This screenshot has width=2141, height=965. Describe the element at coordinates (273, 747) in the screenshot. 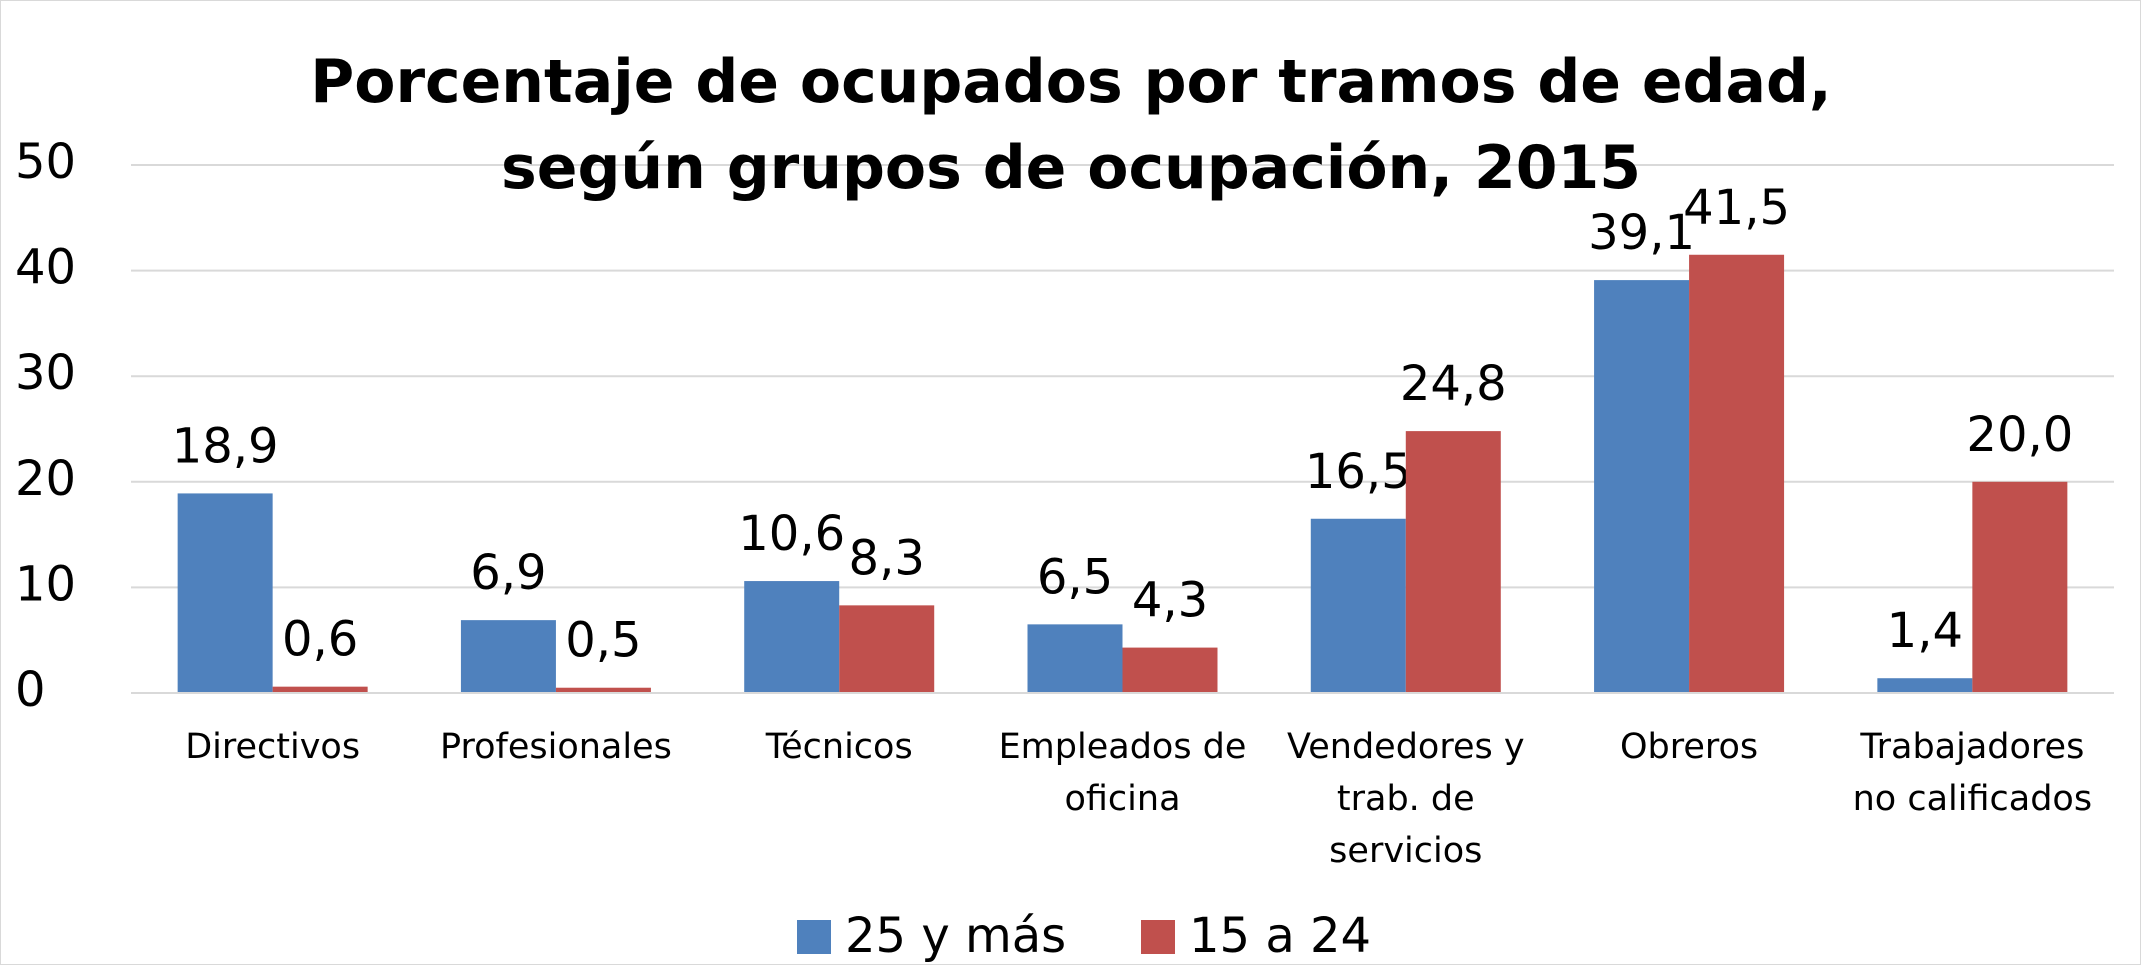

I see `x-tick-label: Directivos` at that location.